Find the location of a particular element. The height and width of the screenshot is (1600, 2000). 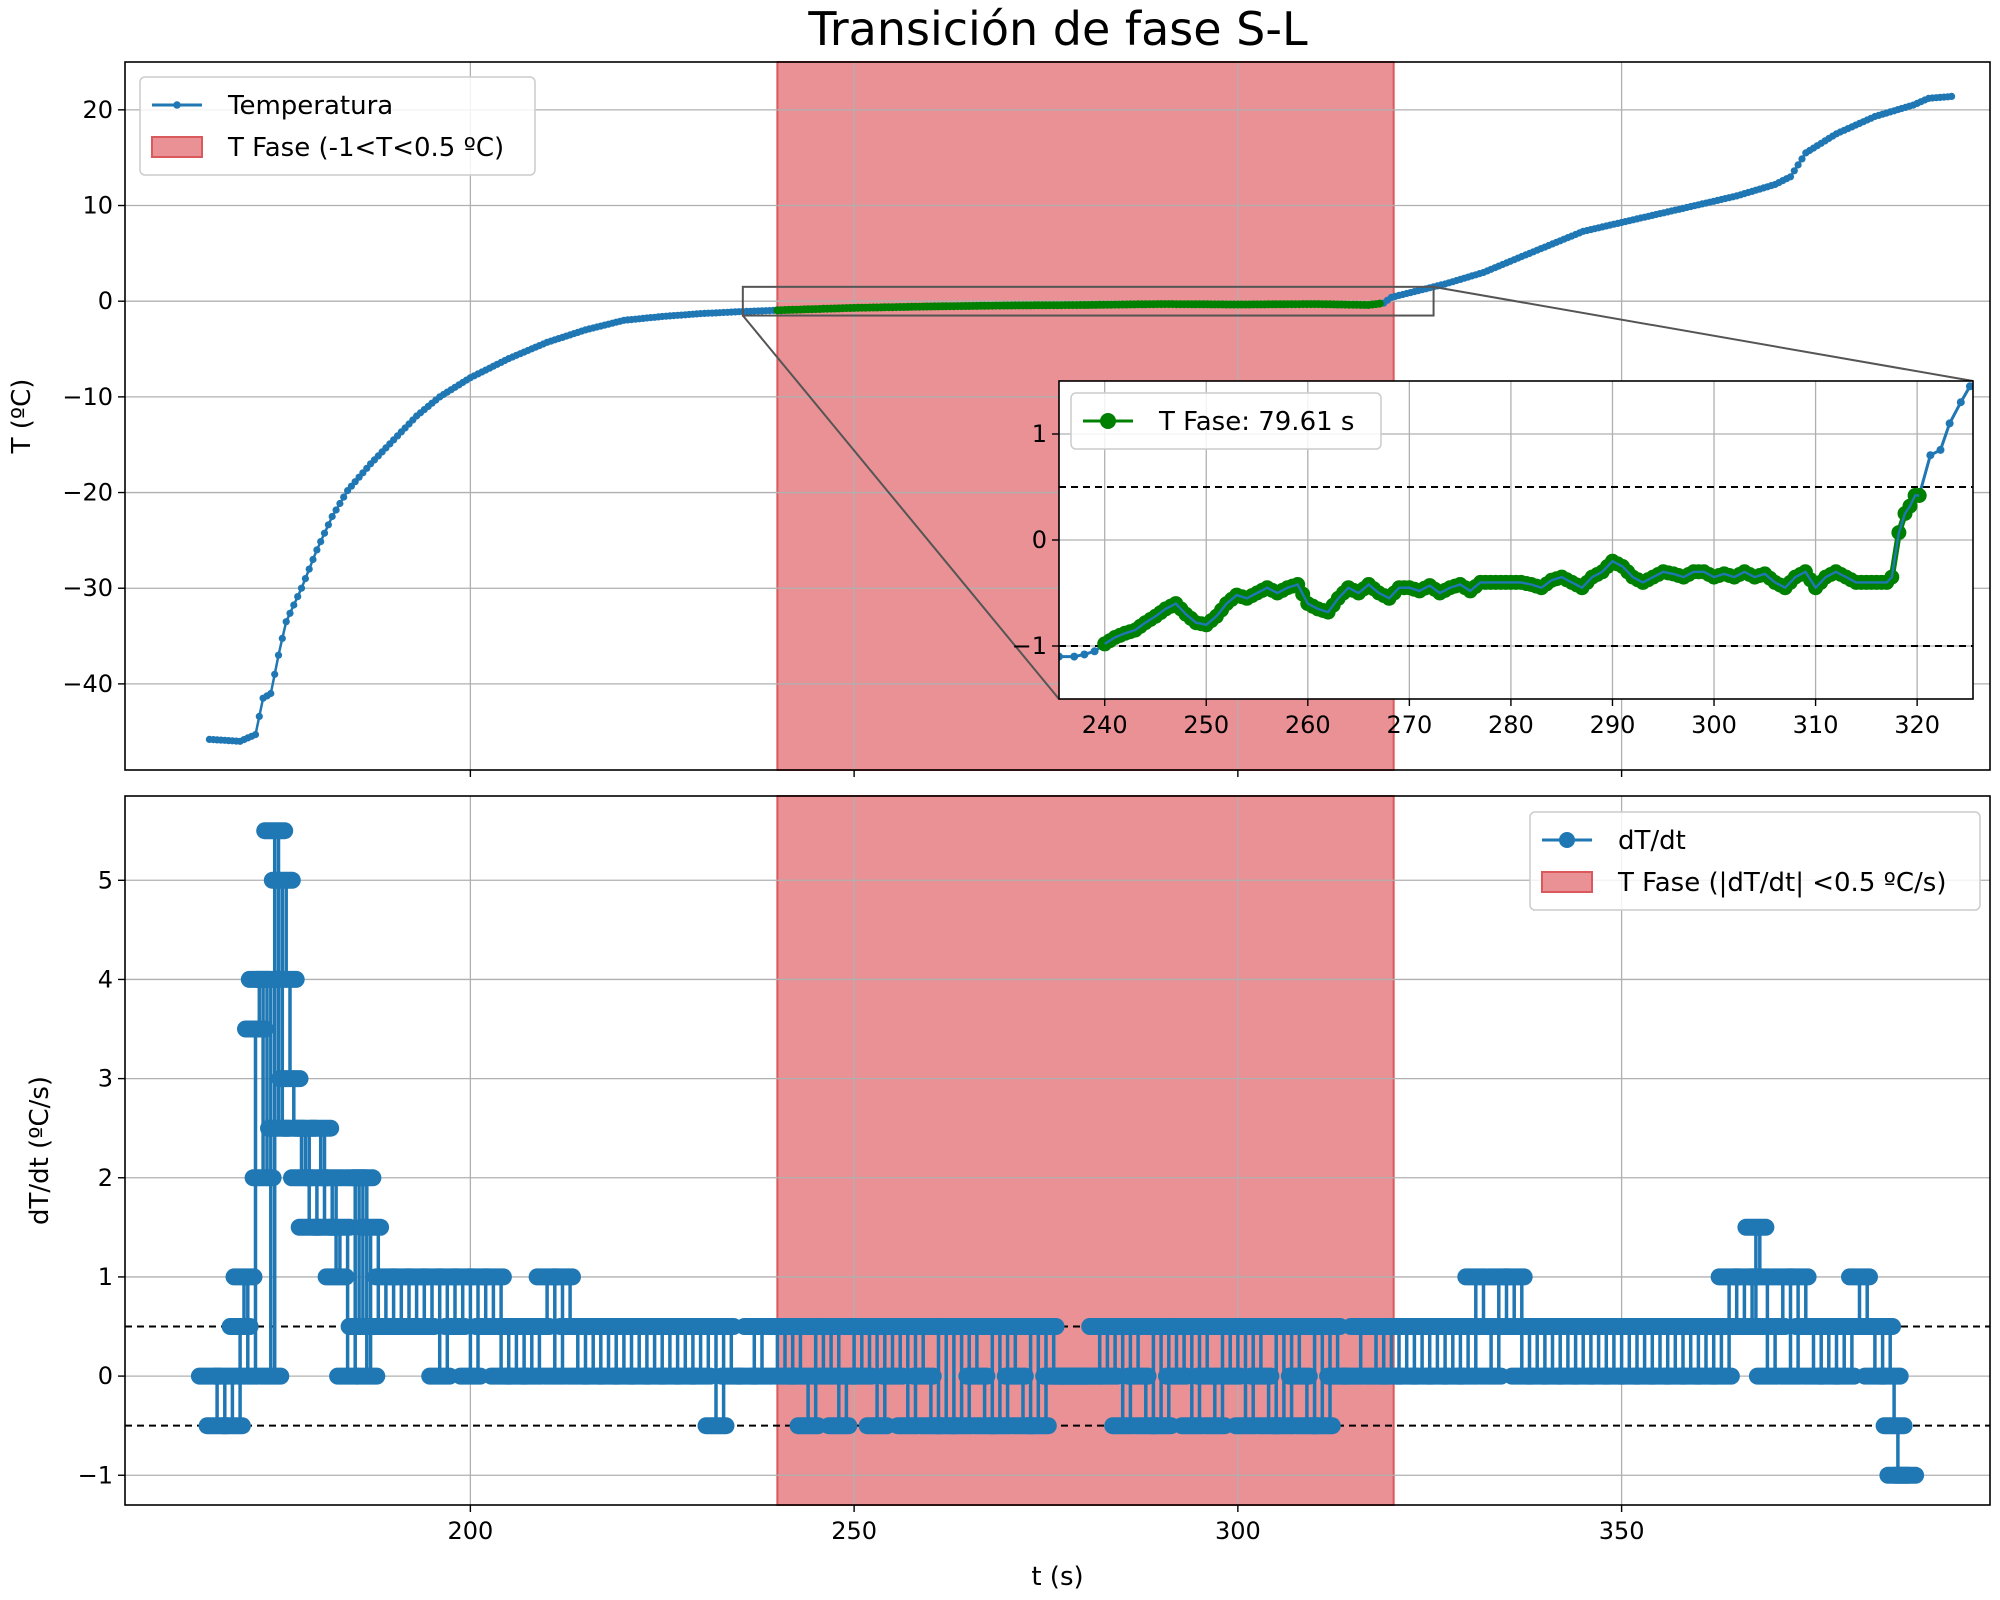

y-tick-label: −10 is located at coordinates (87, 397).